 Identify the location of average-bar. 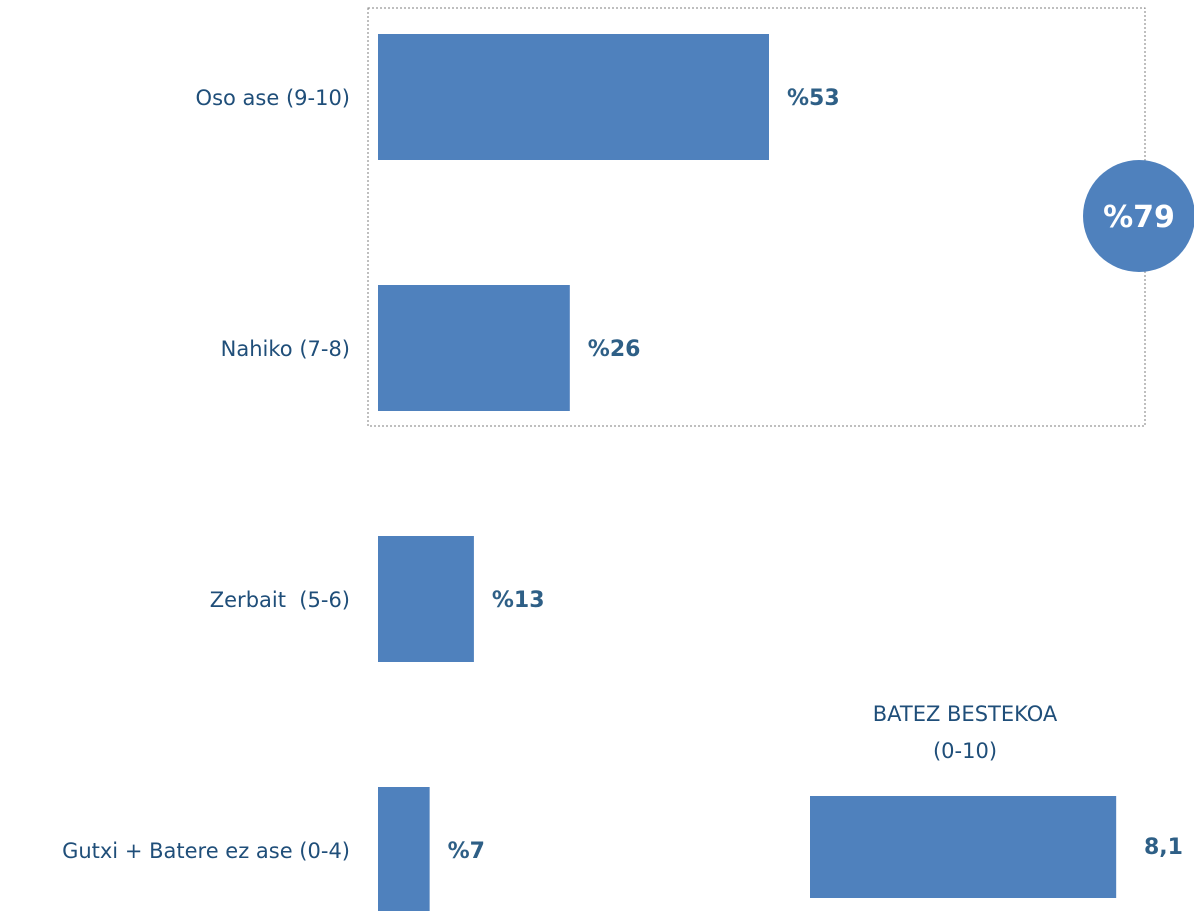
(963, 847).